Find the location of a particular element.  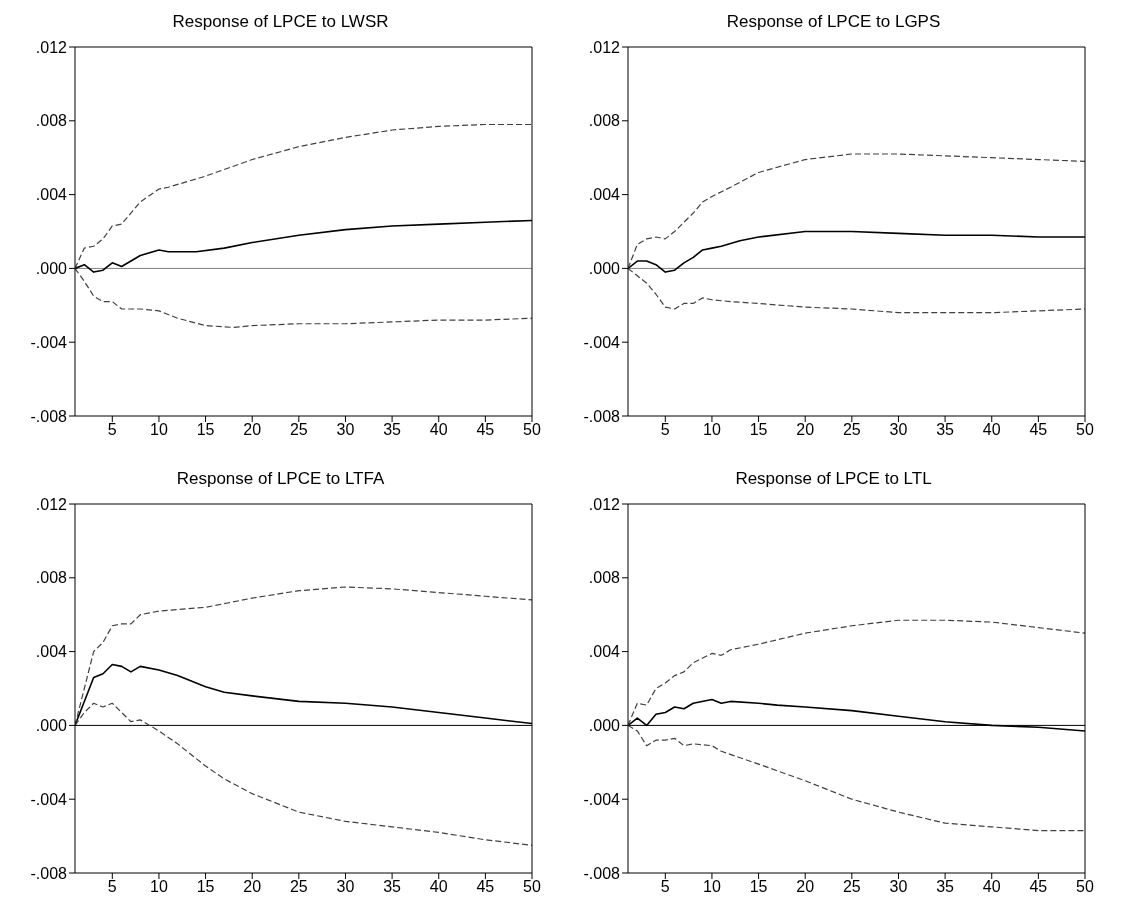

chart-title: Response of LPCE to LGPS is located at coordinates (833, 22).